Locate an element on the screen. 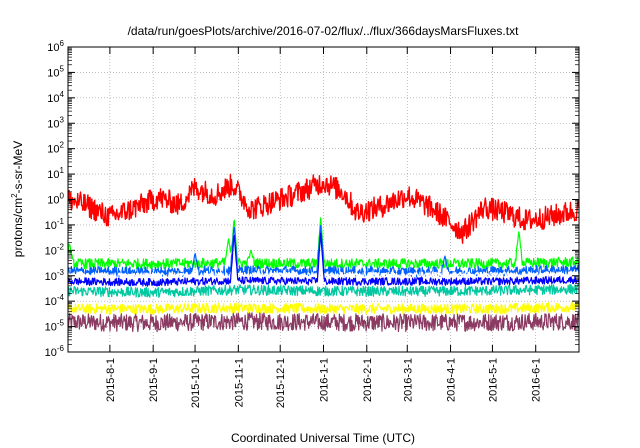 The width and height of the screenshot is (640, 448). y-tick-label: 10¹ is located at coordinates (55, 173).